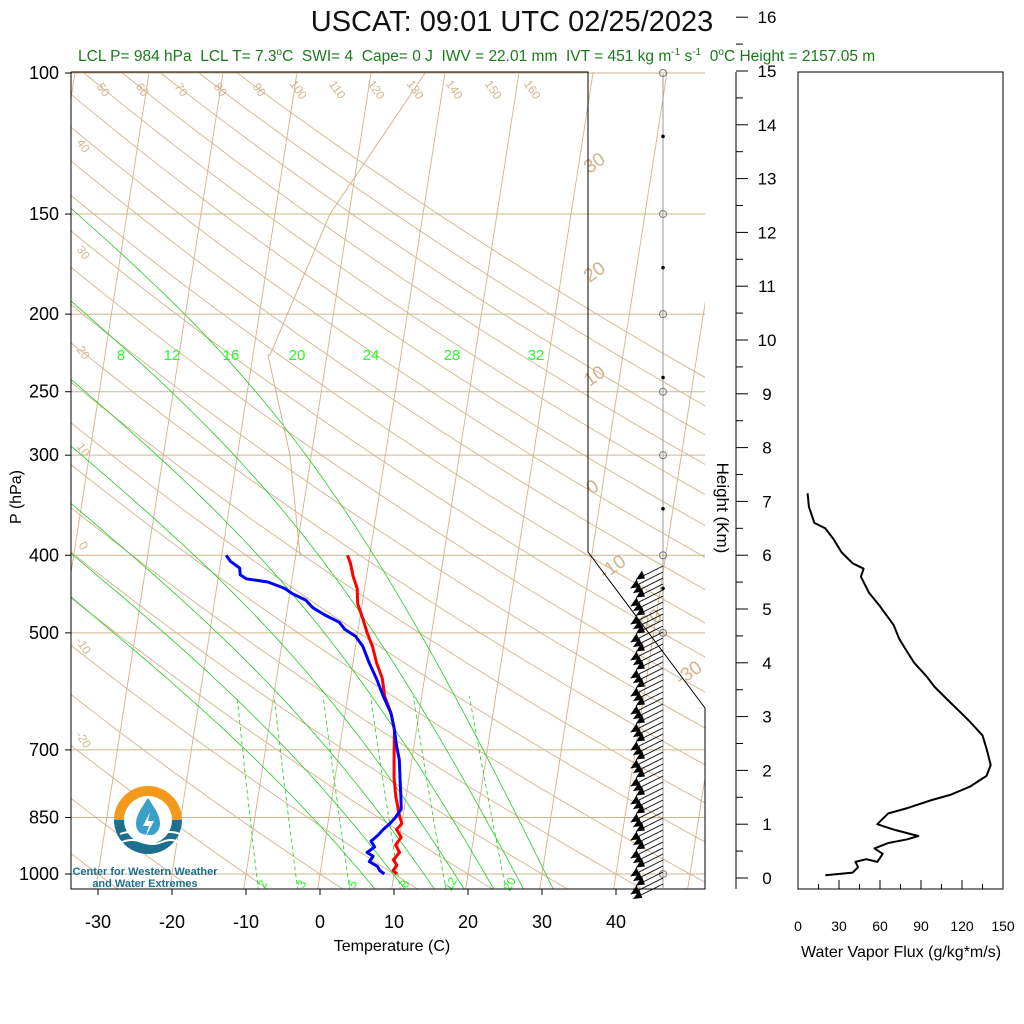  I want to click on moist-adiabat-line, so click(223, 742).